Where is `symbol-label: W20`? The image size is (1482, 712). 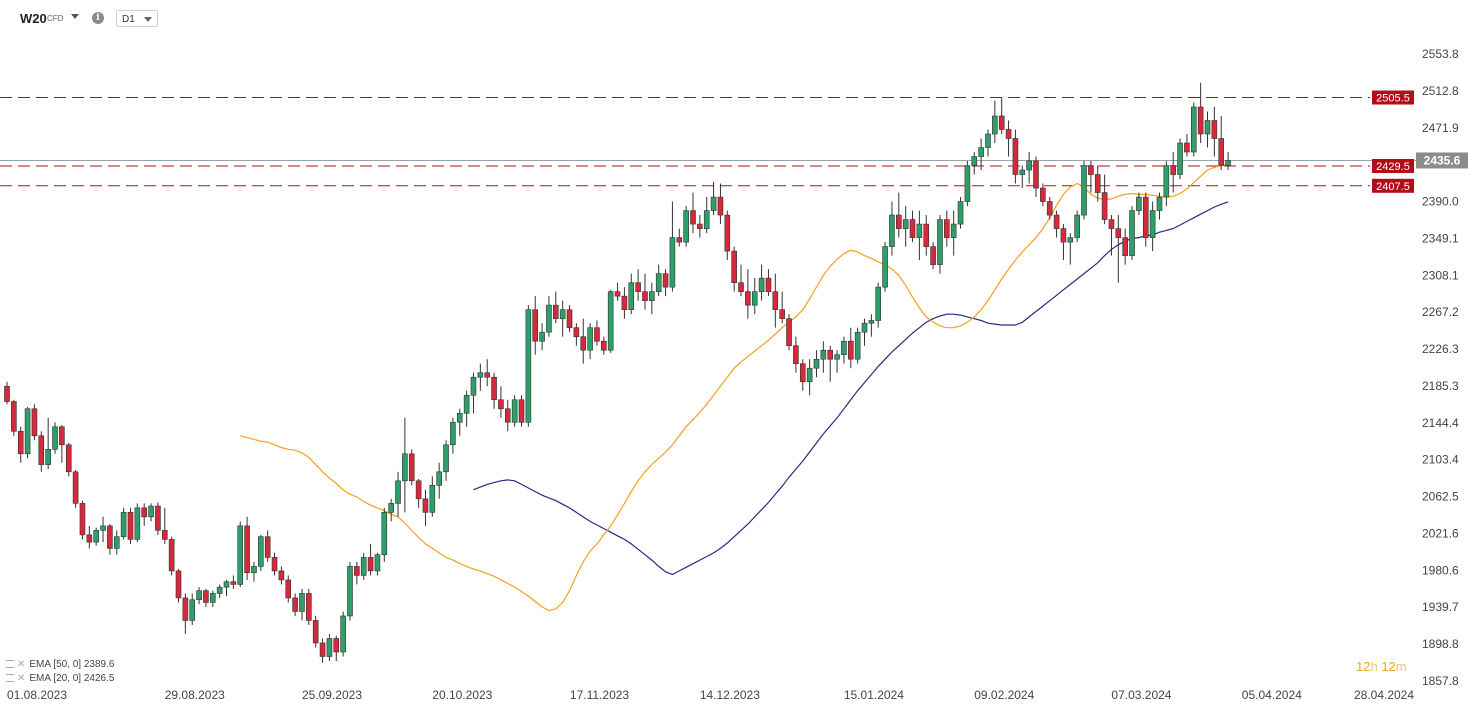
symbol-label: W20 is located at coordinates (33, 18).